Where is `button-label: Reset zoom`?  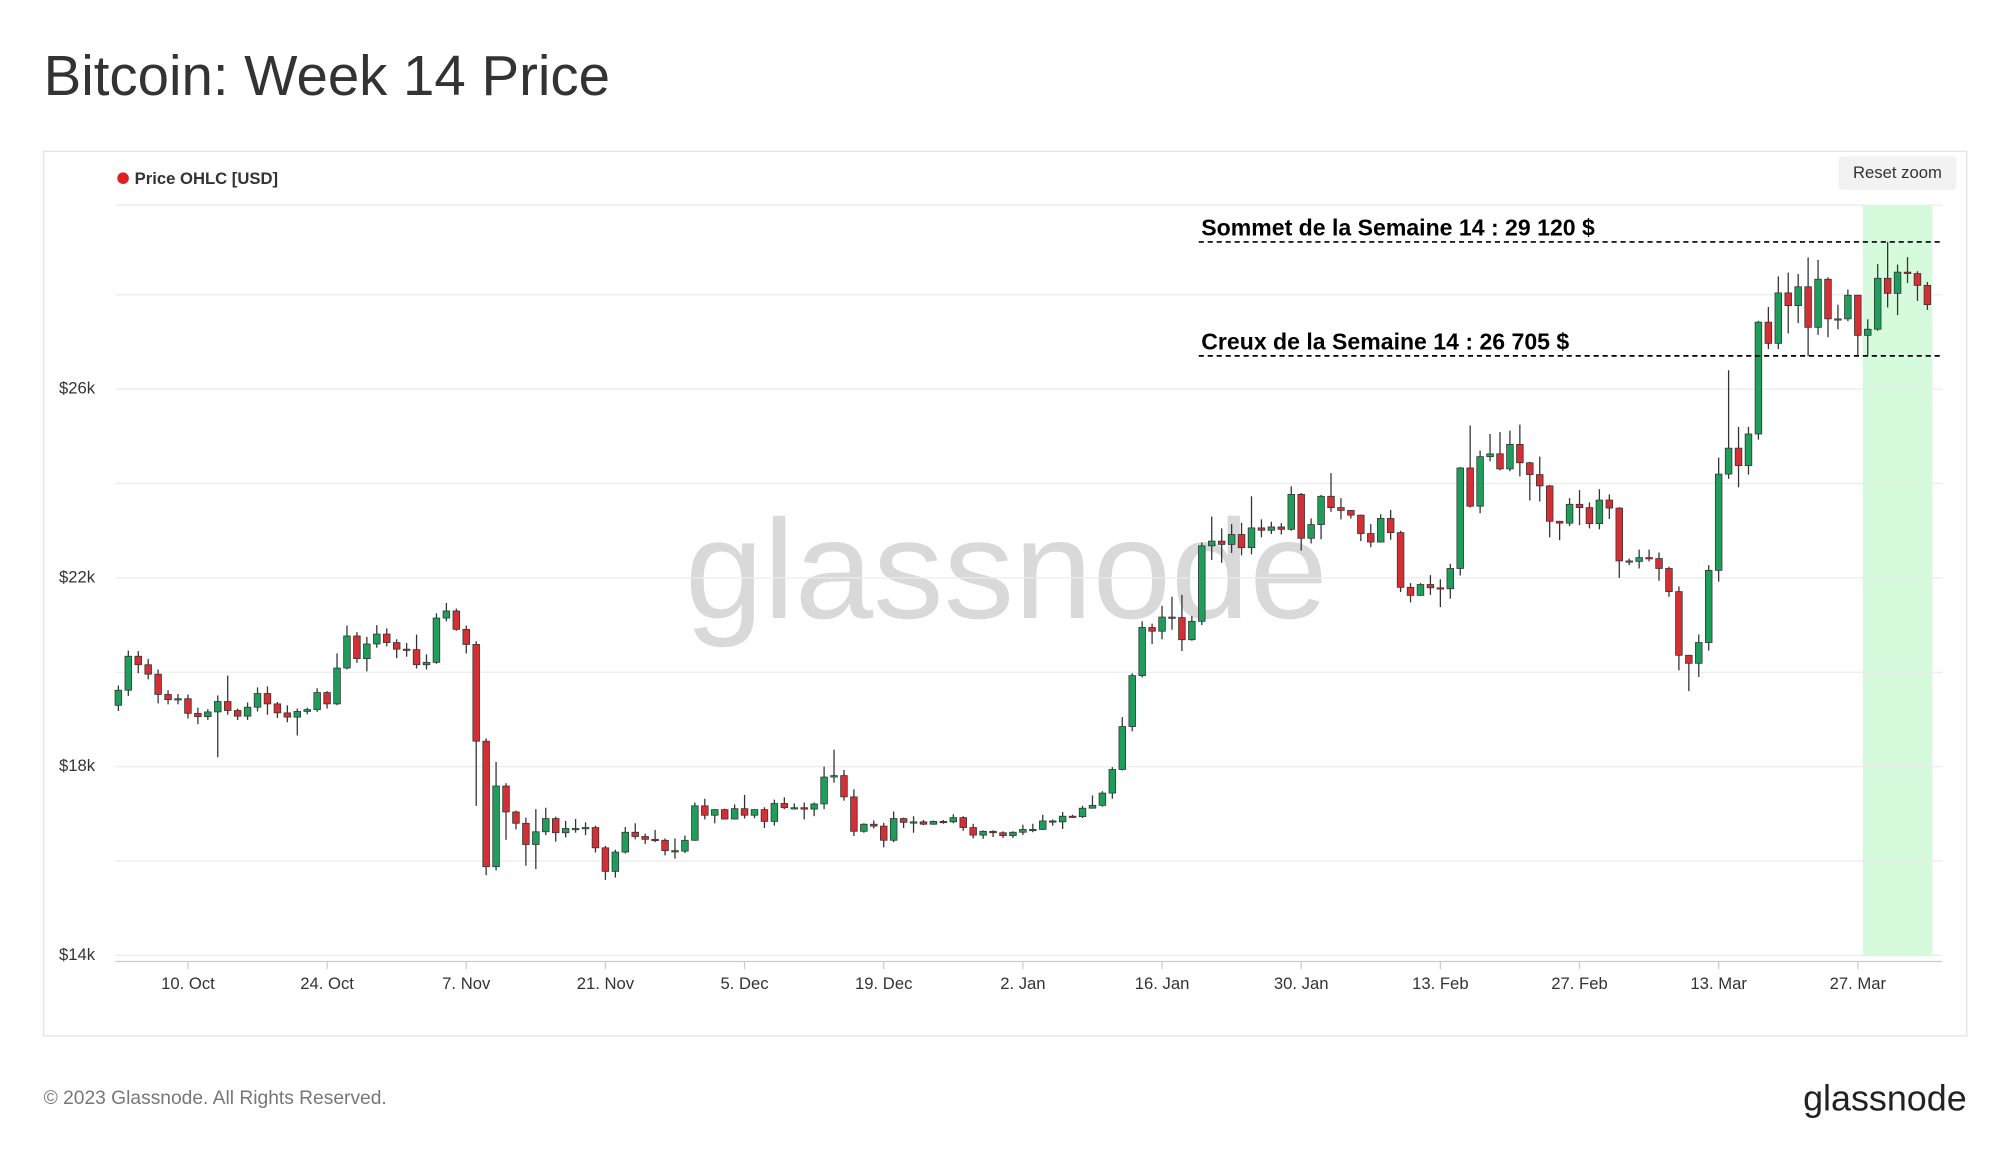
button-label: Reset zoom is located at coordinates (1897, 172).